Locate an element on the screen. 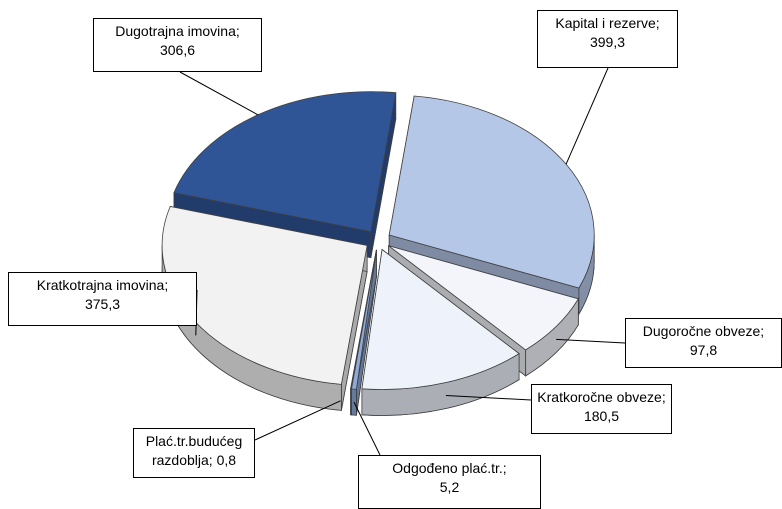 This screenshot has height=509, width=782. label-value: 375,3 is located at coordinates (102, 304).